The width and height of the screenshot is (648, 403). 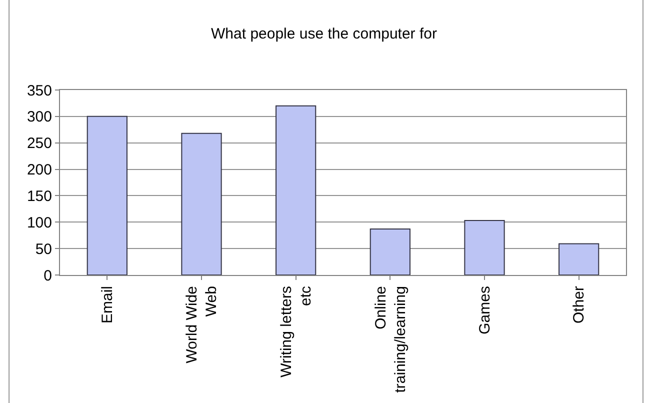 I want to click on x-tick-label: World Wide Web, so click(x=202, y=325).